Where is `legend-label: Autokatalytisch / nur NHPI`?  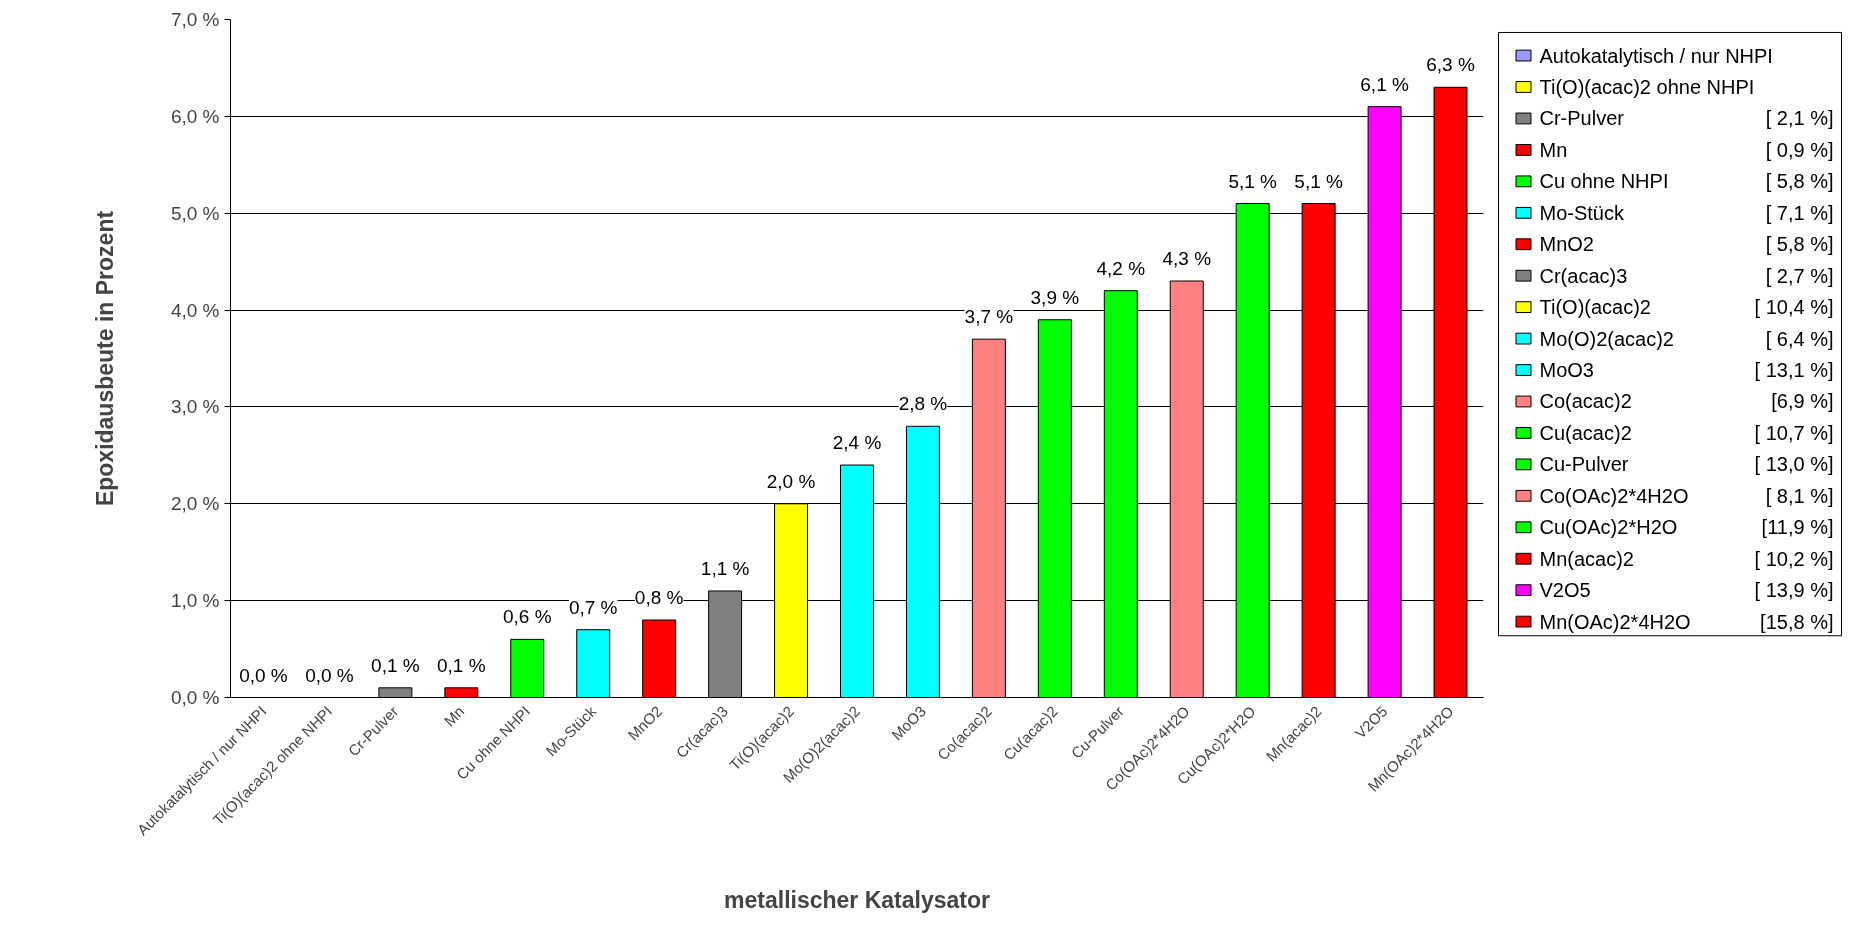
legend-label: Autokatalytisch / nur NHPI is located at coordinates (1656, 55).